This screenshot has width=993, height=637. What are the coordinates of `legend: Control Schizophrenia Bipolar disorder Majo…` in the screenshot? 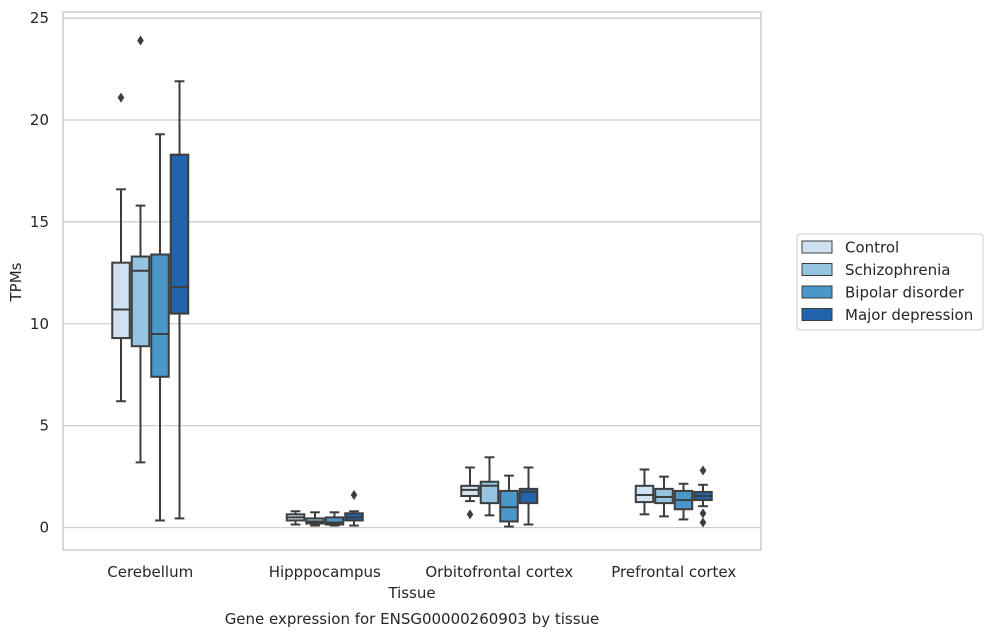 It's located at (890, 282).